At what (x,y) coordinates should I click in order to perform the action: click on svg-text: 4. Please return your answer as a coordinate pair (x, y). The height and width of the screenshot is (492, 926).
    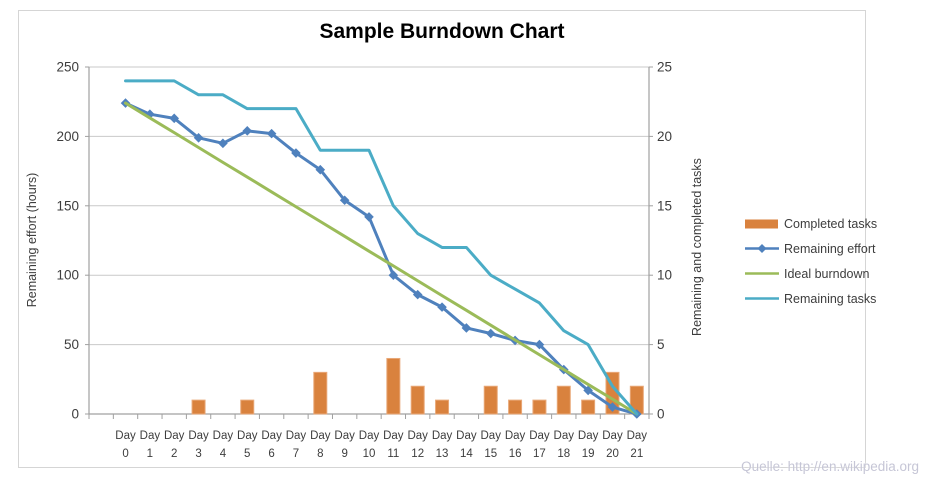
    Looking at the image, I should click on (223, 454).